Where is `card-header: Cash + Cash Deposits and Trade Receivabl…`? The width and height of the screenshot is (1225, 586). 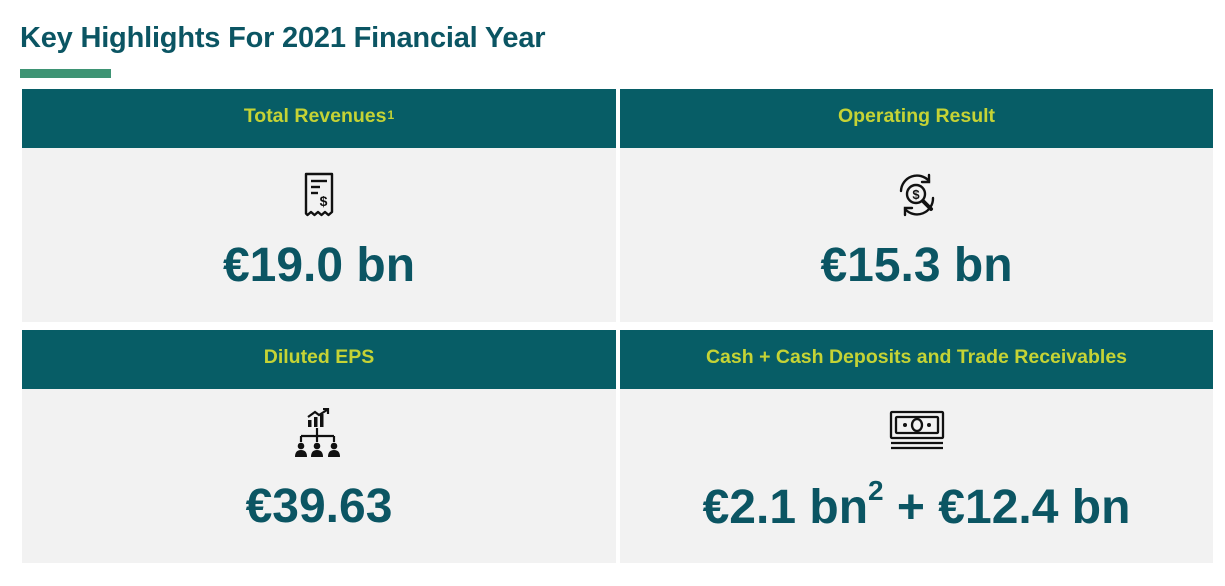
card-header: Cash + Cash Deposits and Trade Receivabl… is located at coordinates (916, 359).